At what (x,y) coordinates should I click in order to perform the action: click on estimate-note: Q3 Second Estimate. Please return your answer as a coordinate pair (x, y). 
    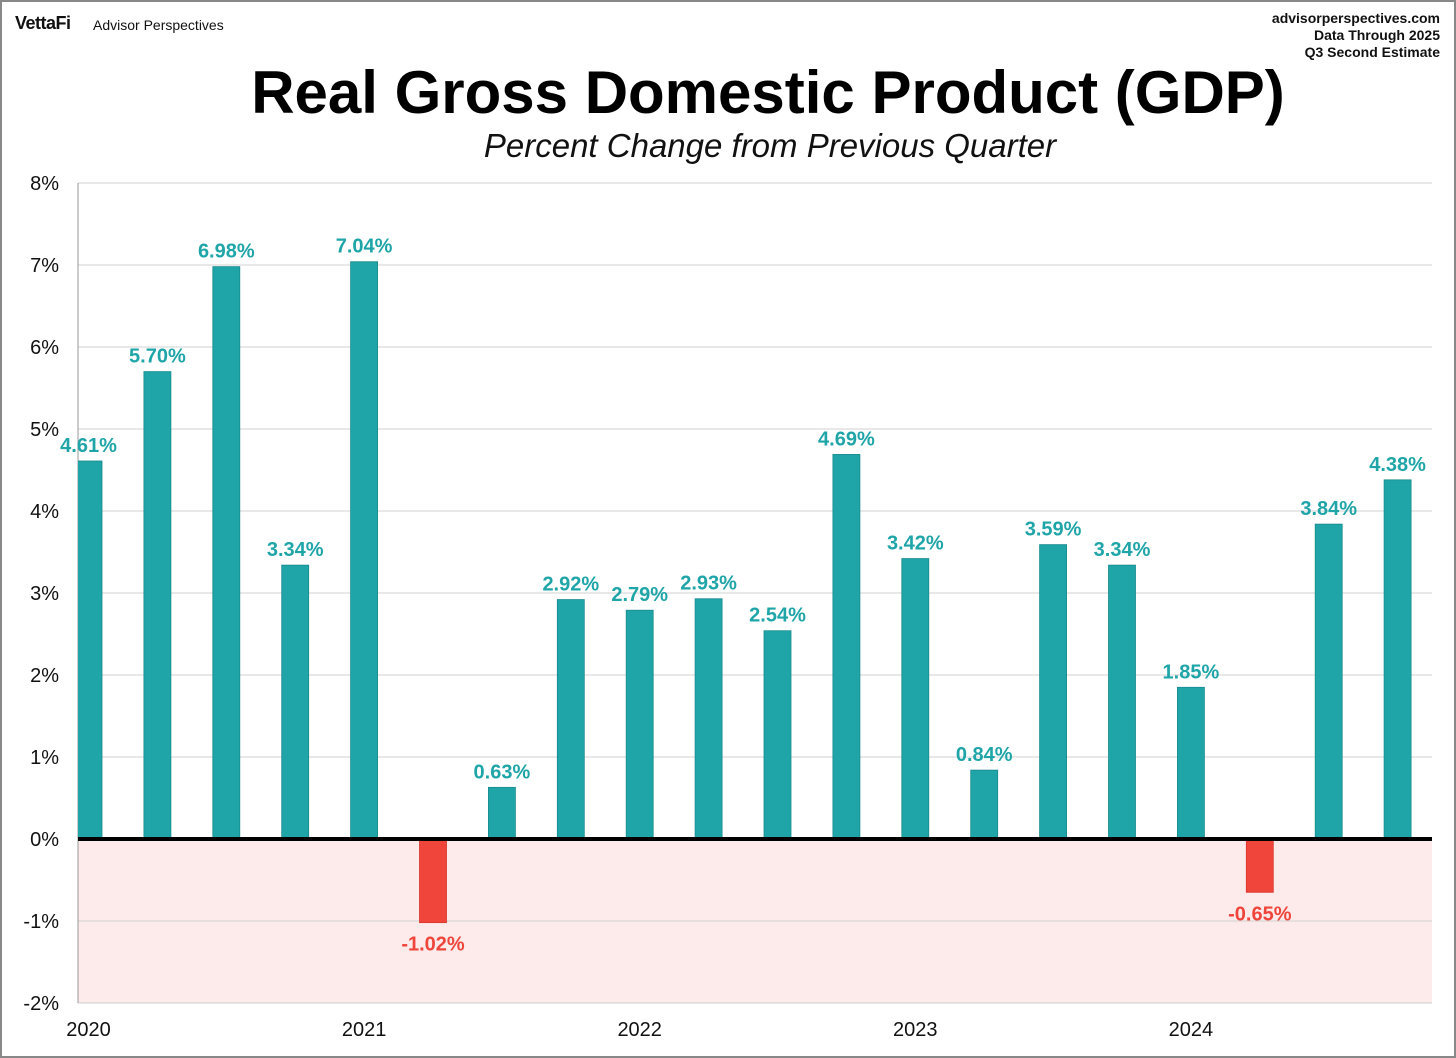
    Looking at the image, I should click on (1372, 52).